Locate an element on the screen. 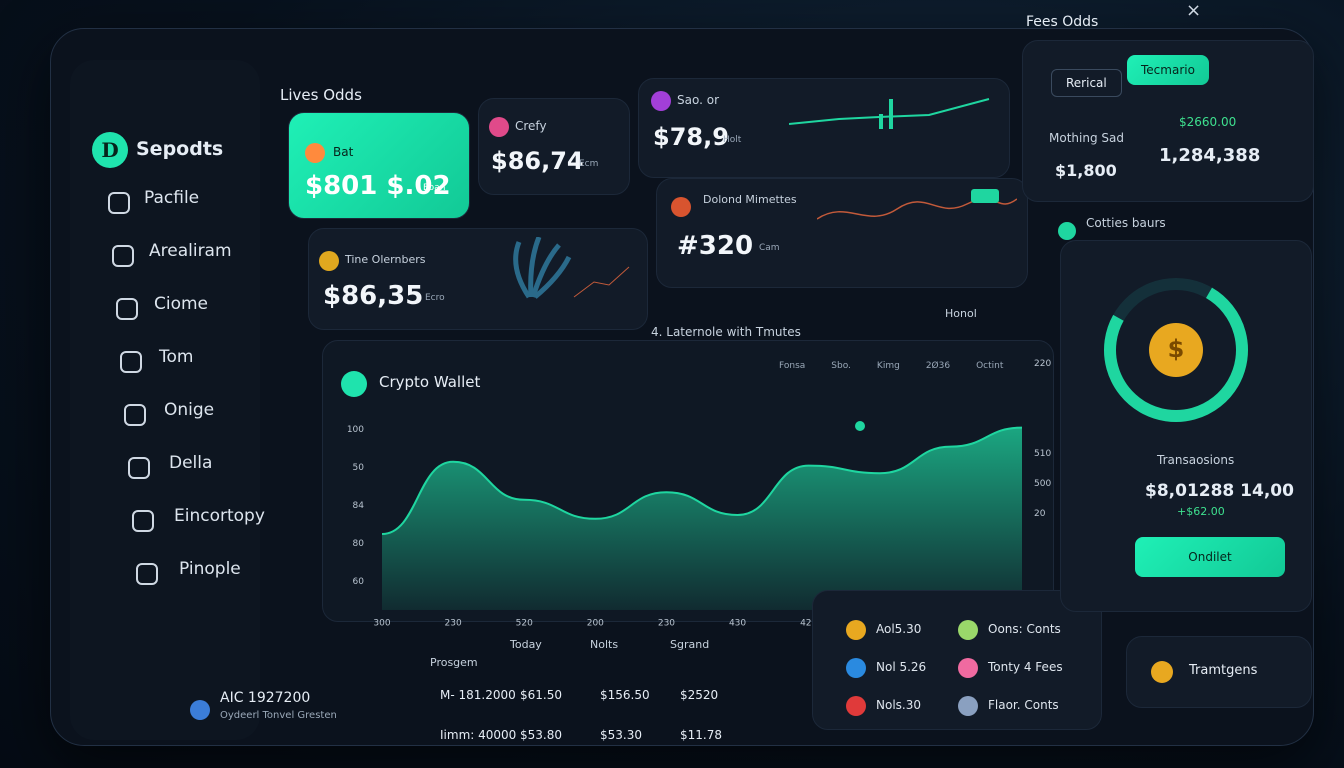 The width and height of the screenshot is (1344, 768). right-axis-label: 220 is located at coordinates (1042, 364).